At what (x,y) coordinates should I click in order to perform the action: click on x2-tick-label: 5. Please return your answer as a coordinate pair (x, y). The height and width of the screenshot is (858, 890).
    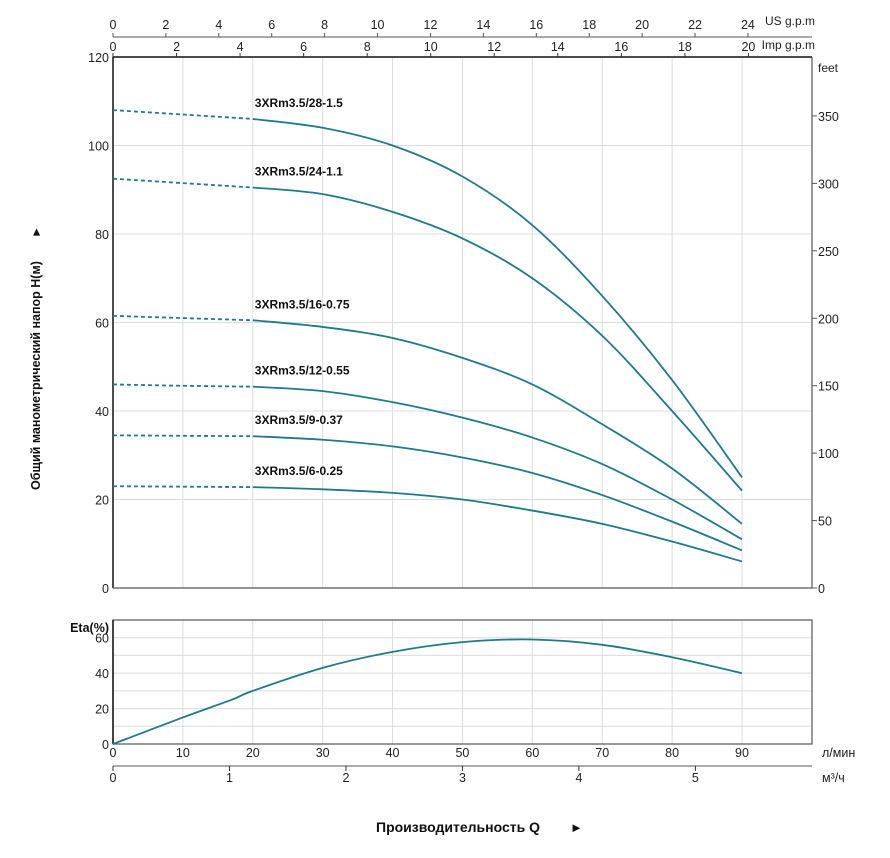
    Looking at the image, I should click on (695, 778).